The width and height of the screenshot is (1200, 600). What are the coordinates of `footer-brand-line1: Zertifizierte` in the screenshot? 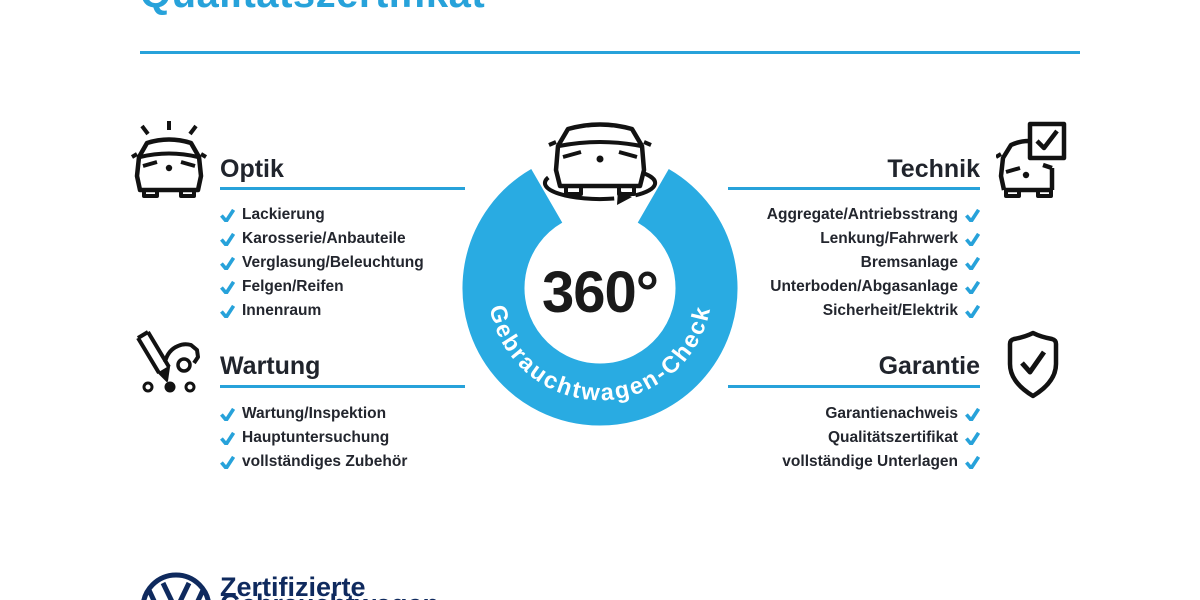 It's located at (293, 586).